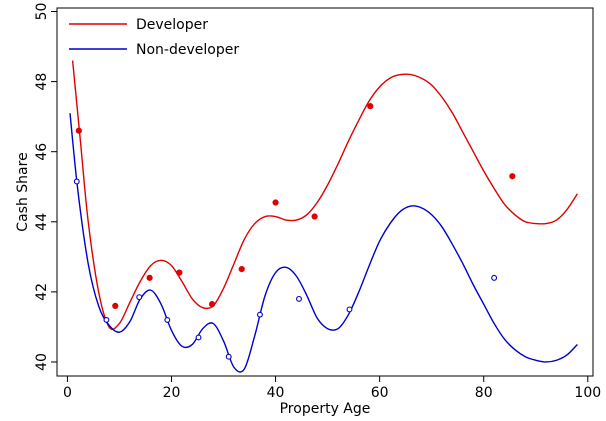 This screenshot has height=421, width=606. Describe the element at coordinates (484, 393) in the screenshot. I see `x-tick-label: 80` at that location.